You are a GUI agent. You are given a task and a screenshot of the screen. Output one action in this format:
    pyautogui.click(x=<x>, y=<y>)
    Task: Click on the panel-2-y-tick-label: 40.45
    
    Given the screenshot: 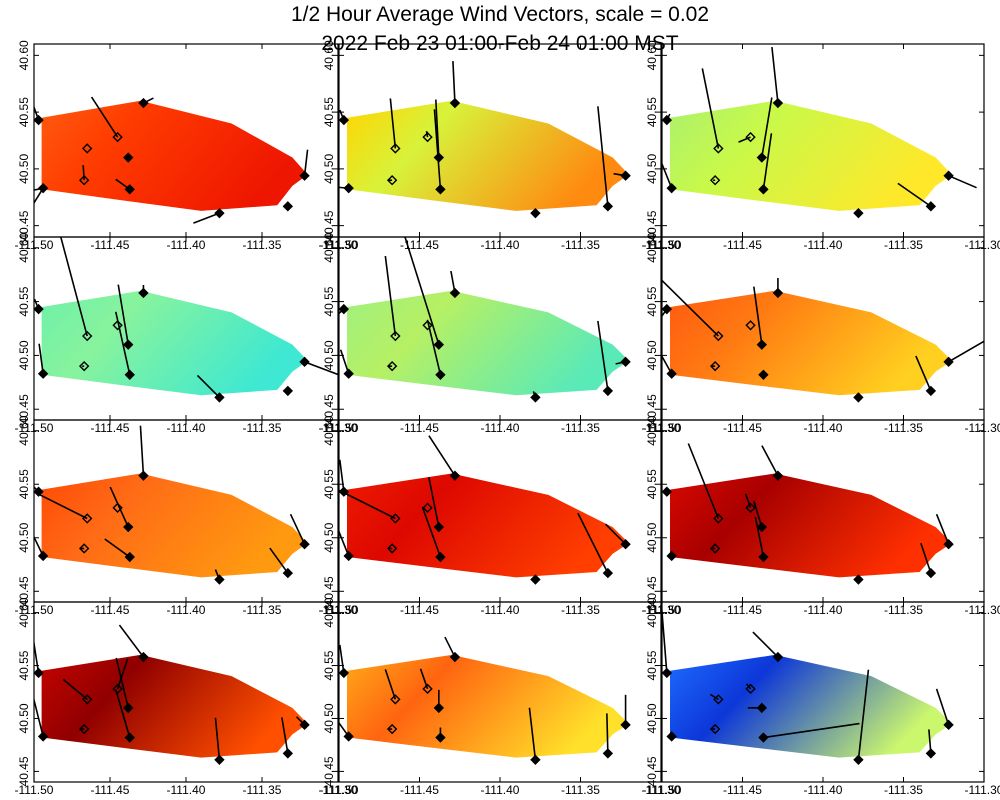 What is the action you would take?
    pyautogui.click(x=329, y=225)
    